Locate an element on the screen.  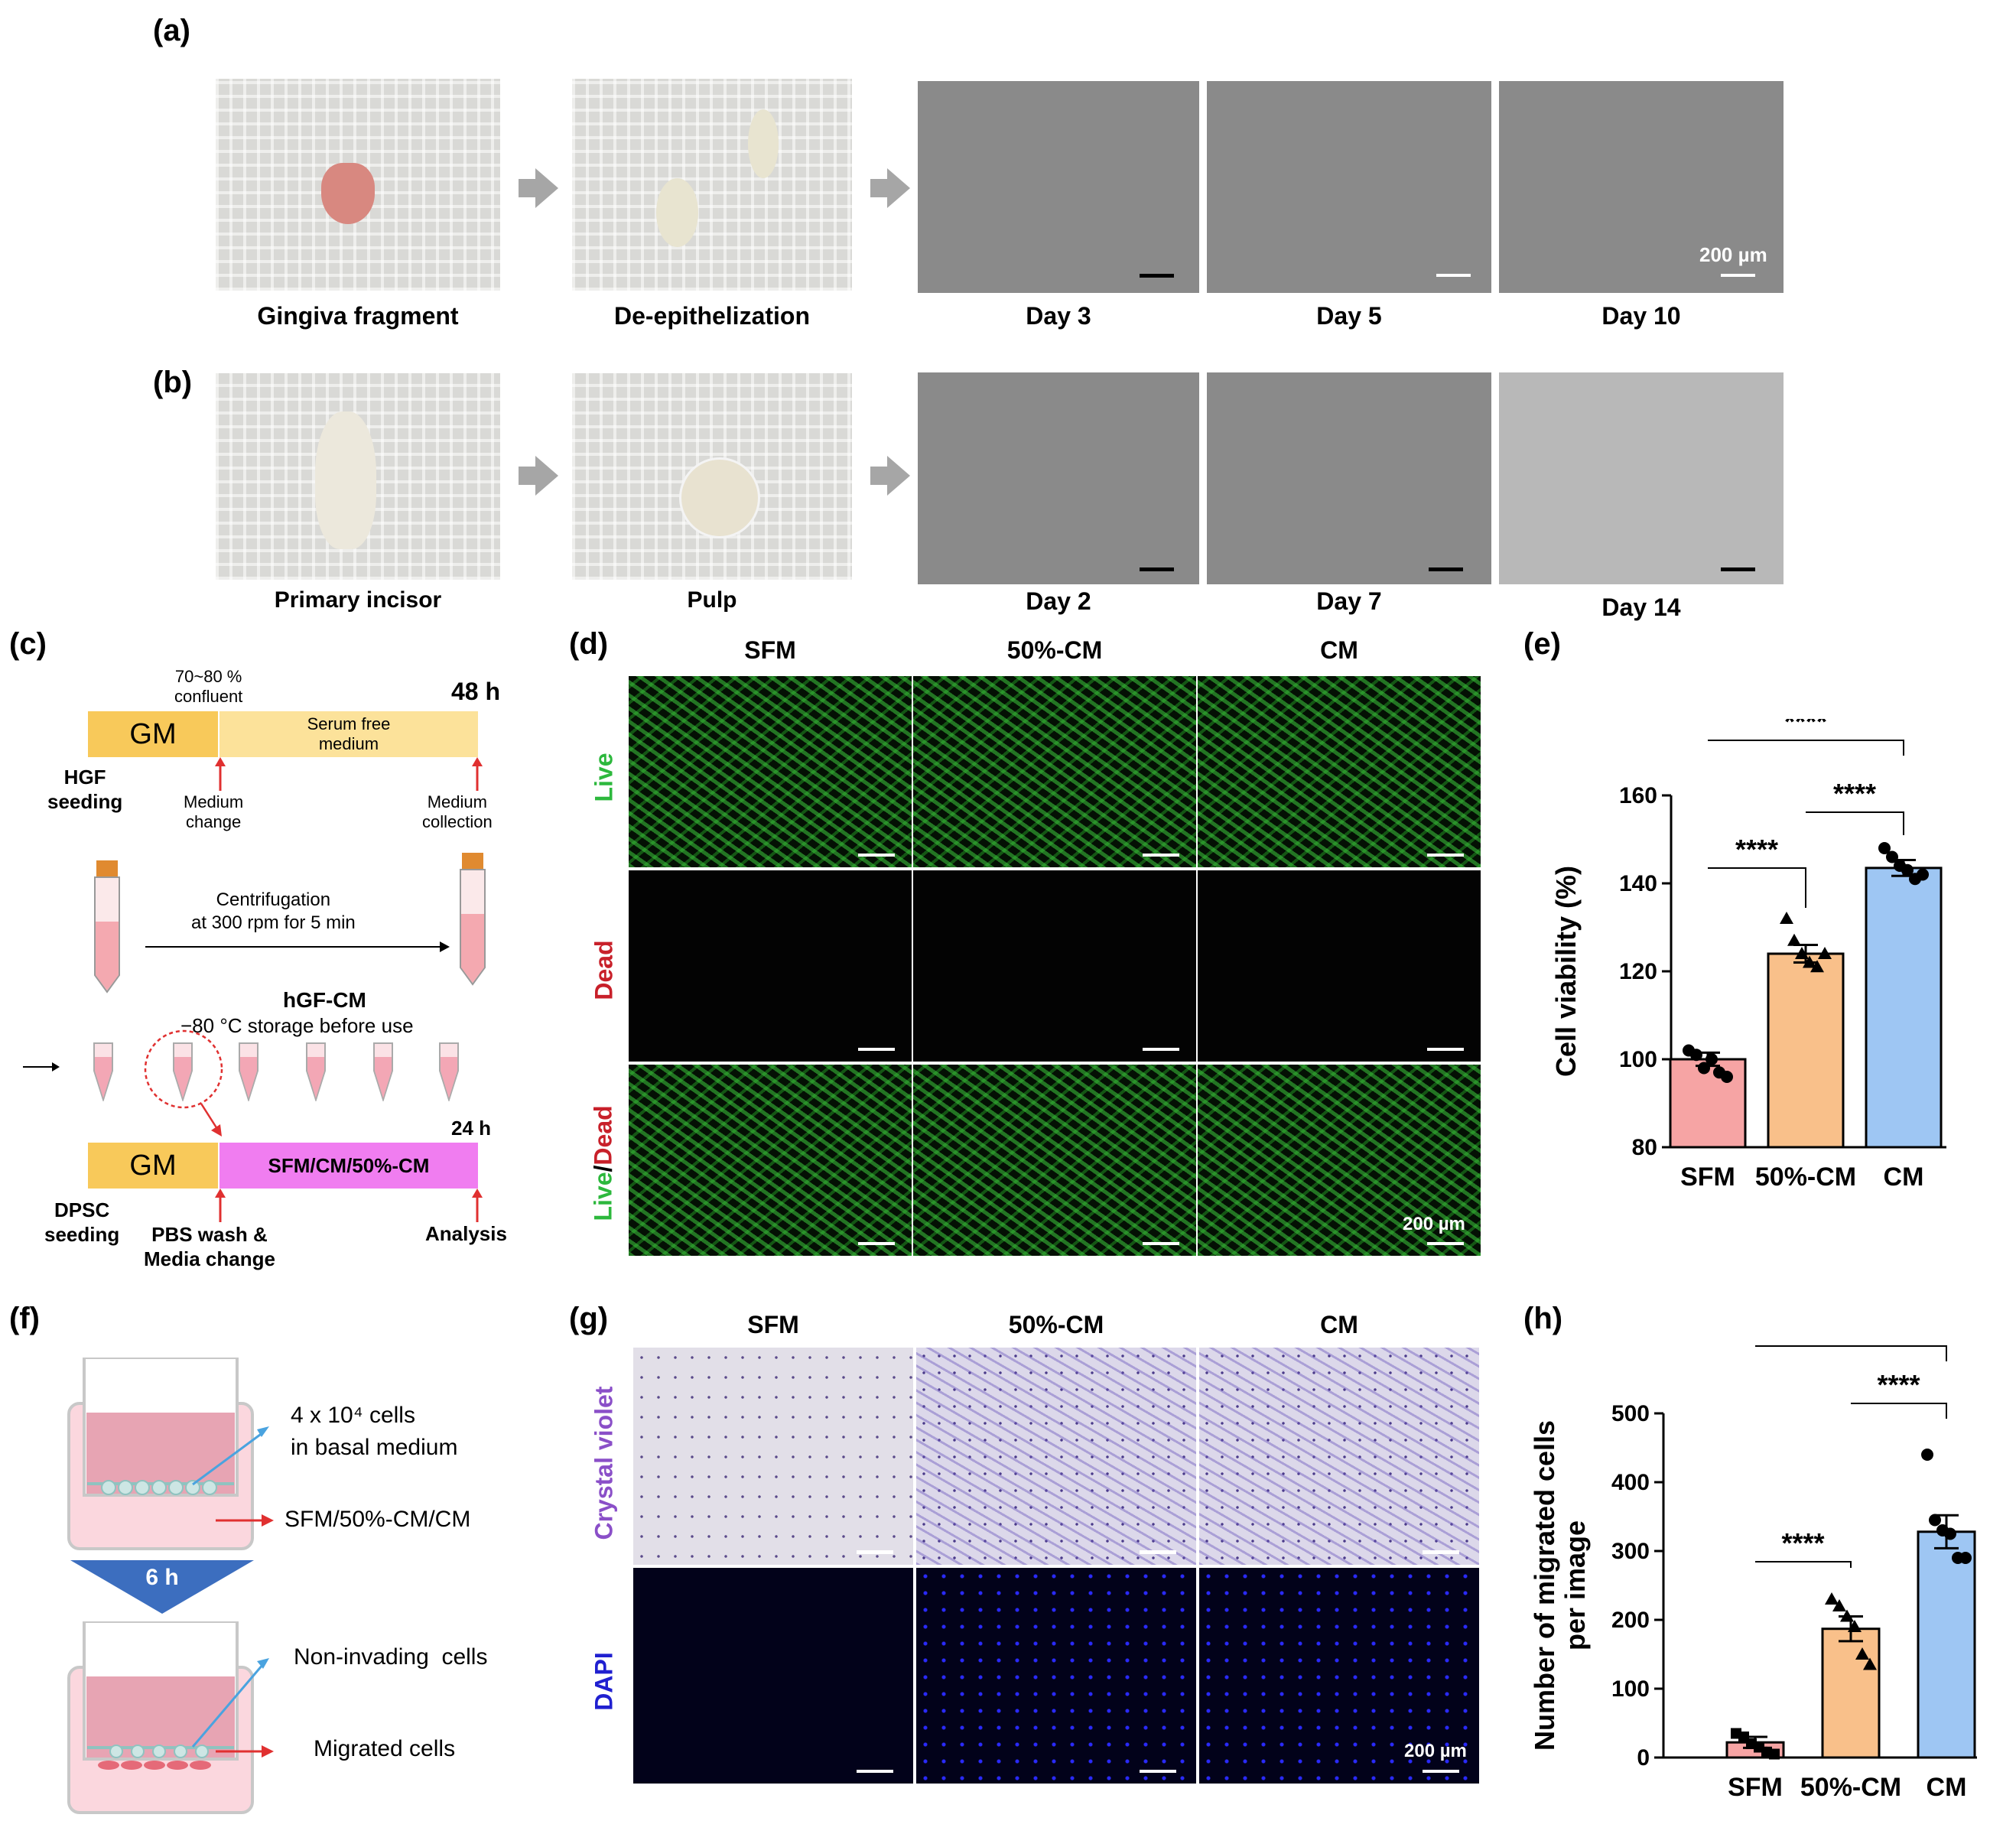
caption-a-4: Day 10 is located at coordinates (1641, 316).